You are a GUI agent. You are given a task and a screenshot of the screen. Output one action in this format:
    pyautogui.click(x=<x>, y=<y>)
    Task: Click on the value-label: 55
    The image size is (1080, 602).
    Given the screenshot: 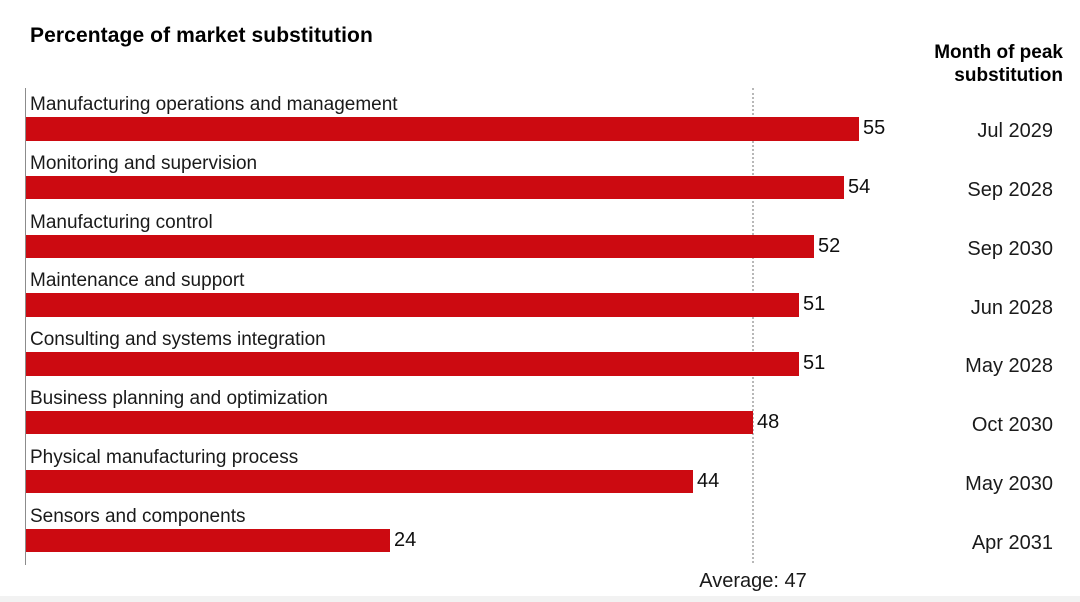 What is the action you would take?
    pyautogui.click(x=874, y=128)
    